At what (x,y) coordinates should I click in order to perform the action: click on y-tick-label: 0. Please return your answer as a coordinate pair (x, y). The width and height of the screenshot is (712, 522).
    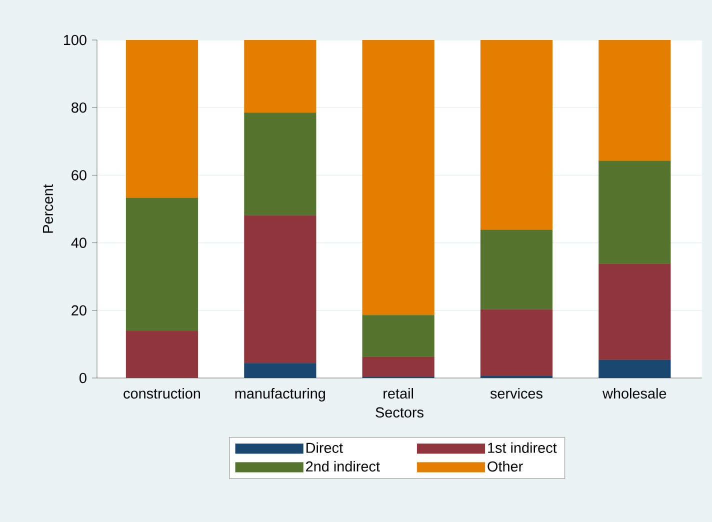
    Looking at the image, I should click on (83, 378).